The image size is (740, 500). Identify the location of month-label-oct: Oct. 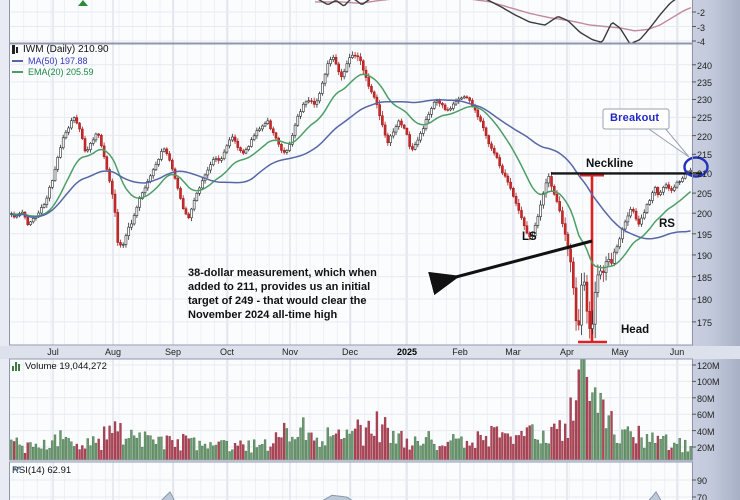
(227, 352).